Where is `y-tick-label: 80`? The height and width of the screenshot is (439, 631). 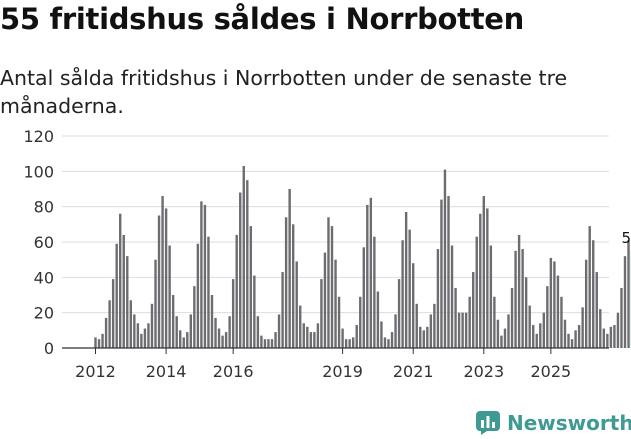 y-tick-label: 80 is located at coordinates (44, 207).